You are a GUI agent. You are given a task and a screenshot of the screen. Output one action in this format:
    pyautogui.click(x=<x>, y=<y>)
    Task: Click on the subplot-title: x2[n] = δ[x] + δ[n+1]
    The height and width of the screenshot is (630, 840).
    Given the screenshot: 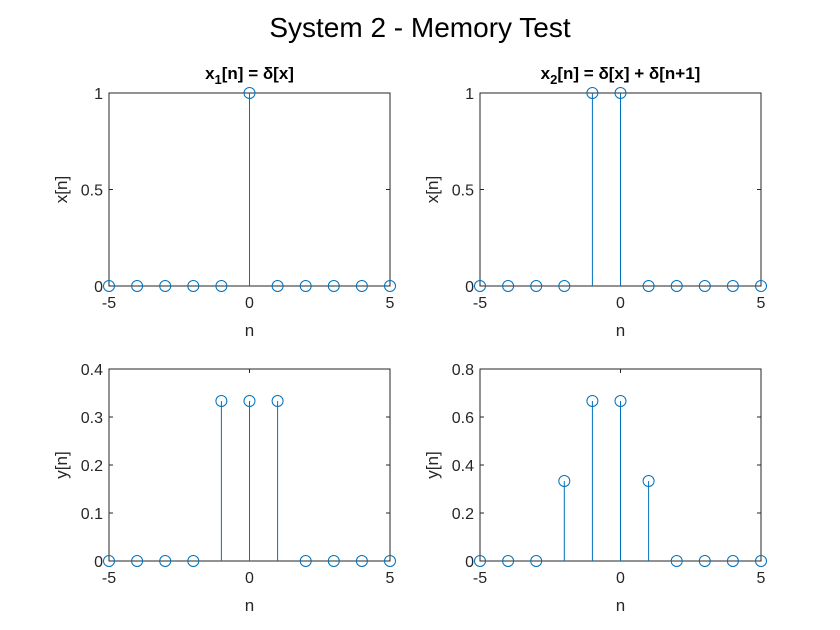 What is the action you would take?
    pyautogui.click(x=621, y=75)
    